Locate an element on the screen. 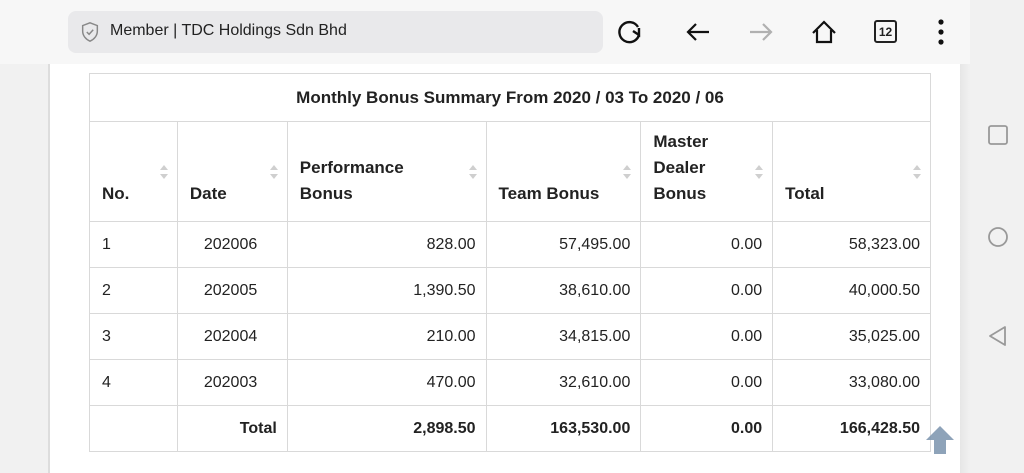 This screenshot has width=1024, height=473. menu-button is located at coordinates (941, 32).